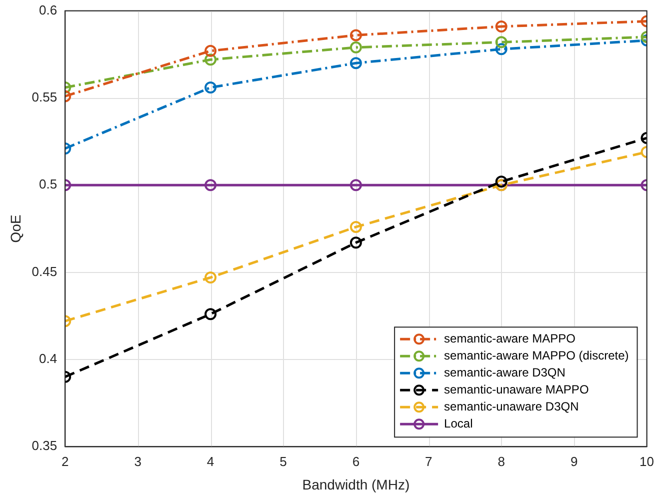 This screenshot has width=657, height=500. I want to click on x-tick-label: 4, so click(210, 461).